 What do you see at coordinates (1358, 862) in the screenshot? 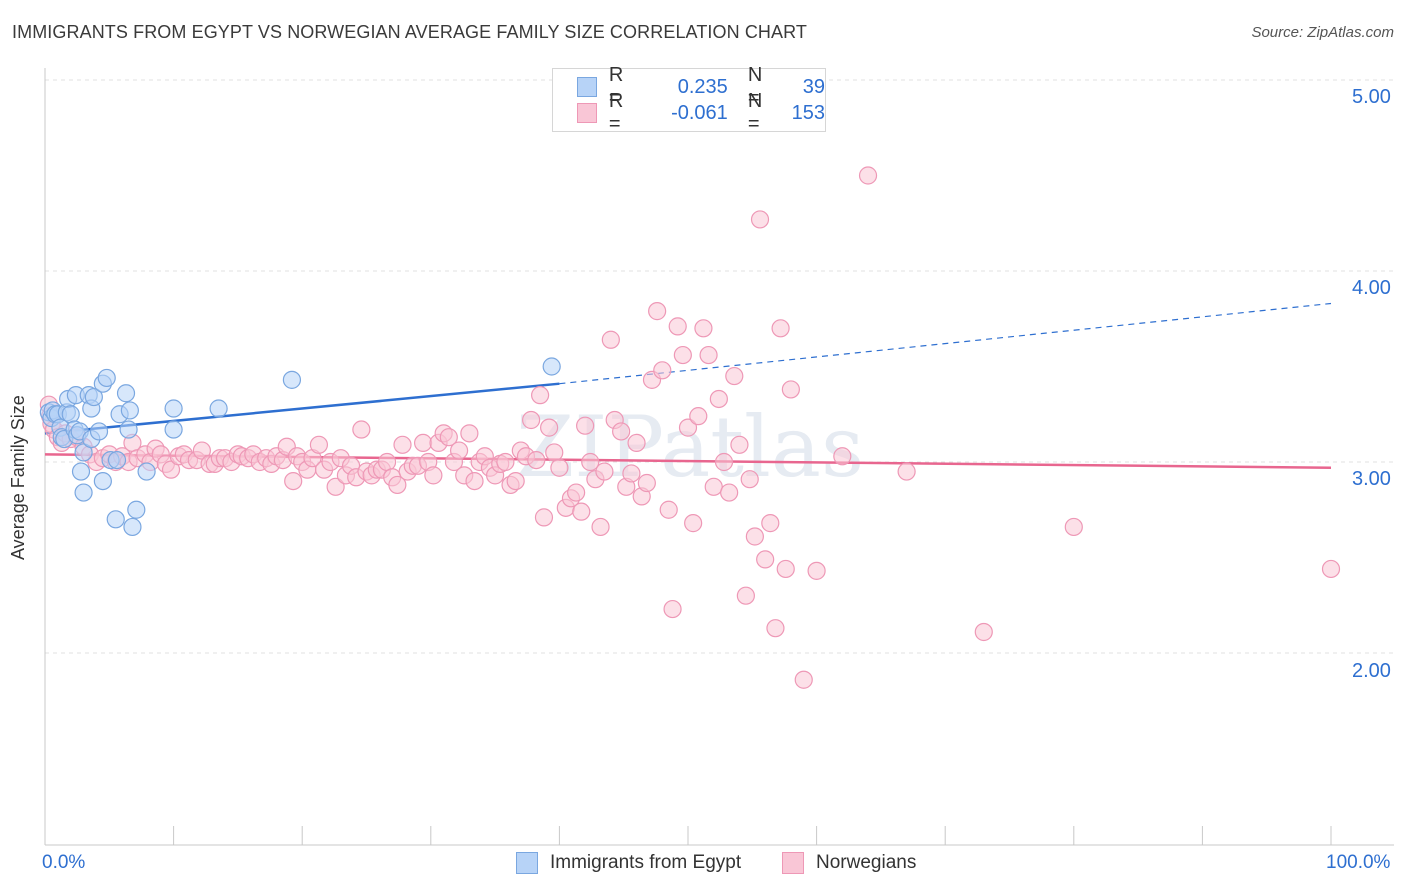
I see `x-tick-label-end: 100.0%` at bounding box center [1358, 862].